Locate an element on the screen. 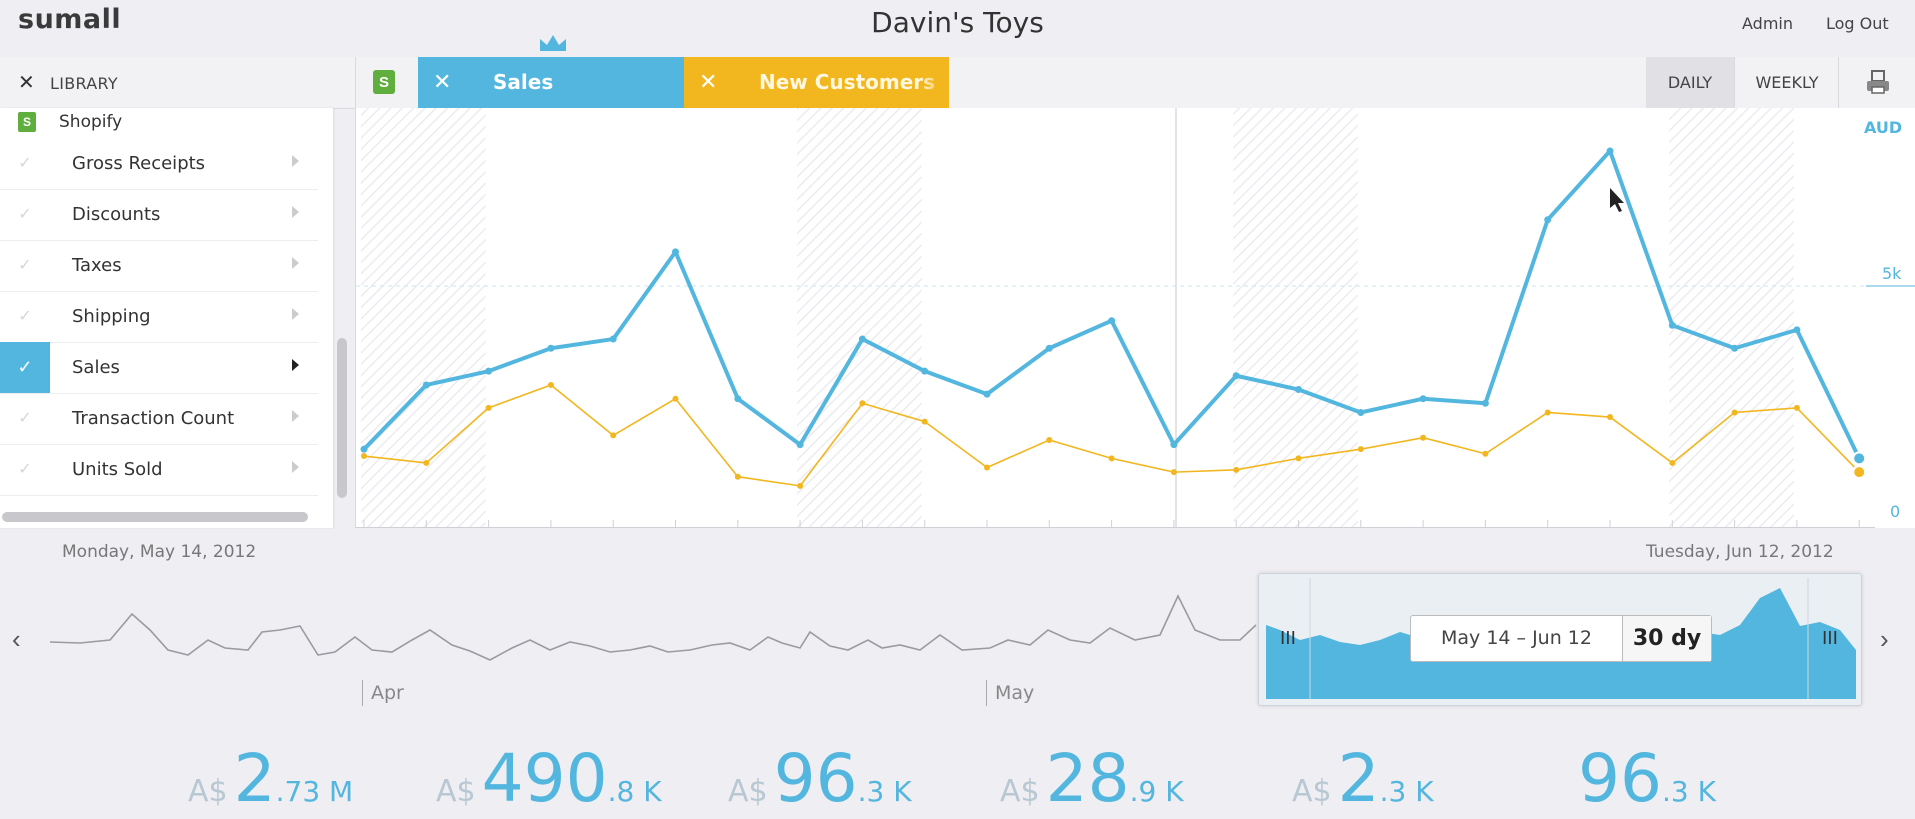  source-header-shopify: S Shopify is located at coordinates (166, 123).